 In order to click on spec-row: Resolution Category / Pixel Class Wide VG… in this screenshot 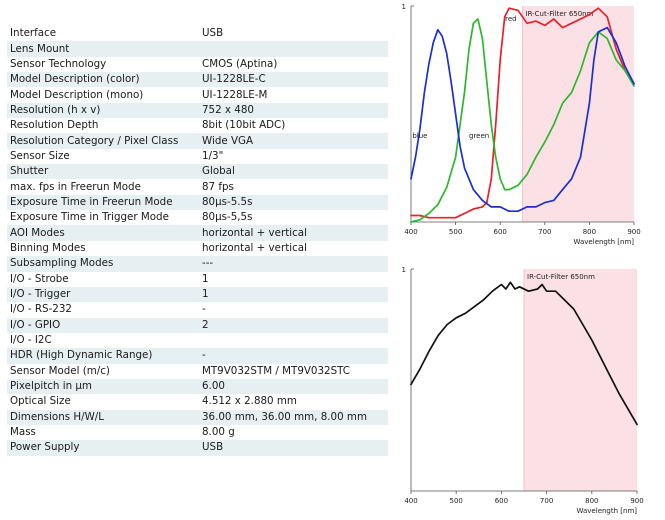, I will do `click(197, 141)`.